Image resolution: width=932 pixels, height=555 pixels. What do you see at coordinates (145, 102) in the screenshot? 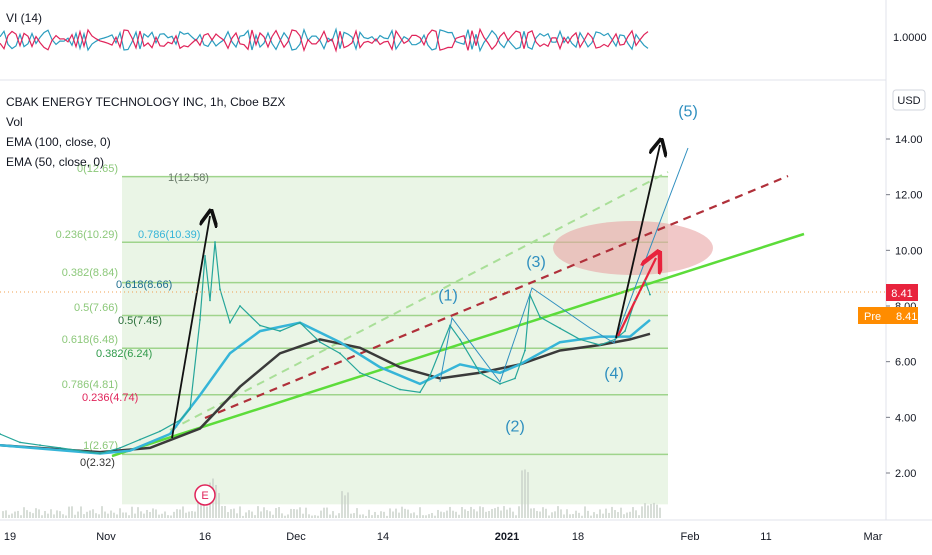
I see `symbol-title: CBAK ENERGY TECHNOLOGY INC, 1h, Cboe BZX` at bounding box center [145, 102].